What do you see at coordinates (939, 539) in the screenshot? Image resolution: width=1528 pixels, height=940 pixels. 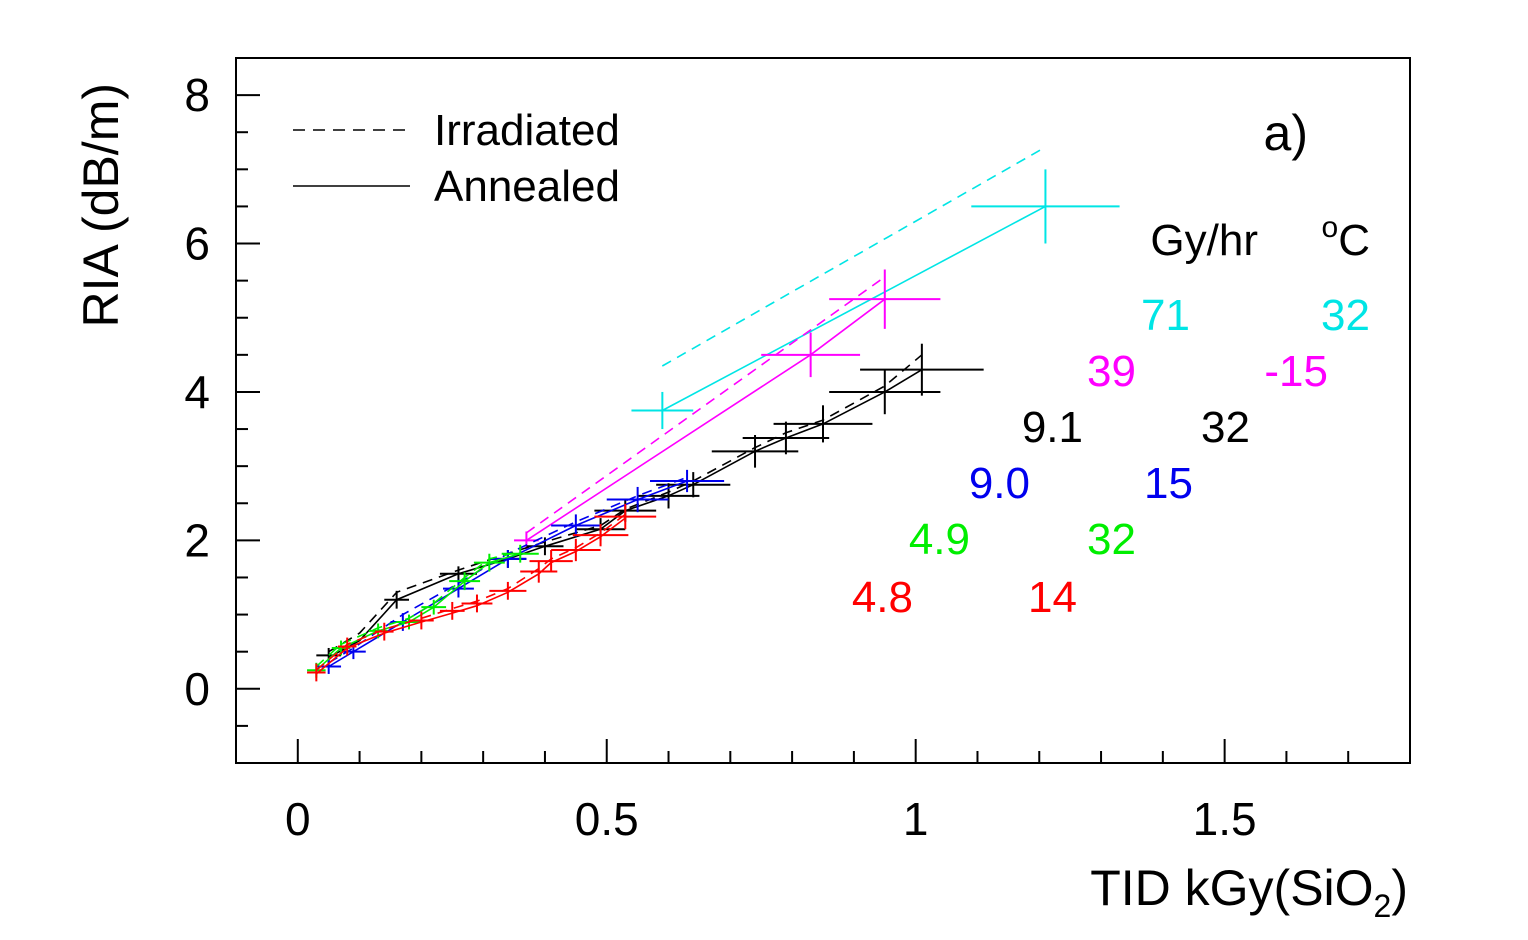 I see `table-rate-value: 4.9` at bounding box center [939, 539].